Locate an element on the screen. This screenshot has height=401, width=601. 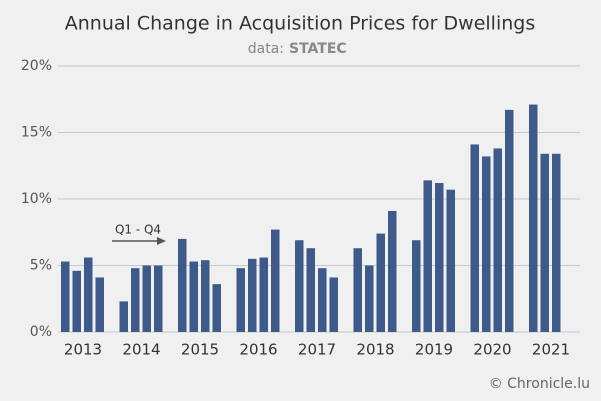
x-tick-label: 2018 is located at coordinates (375, 350).